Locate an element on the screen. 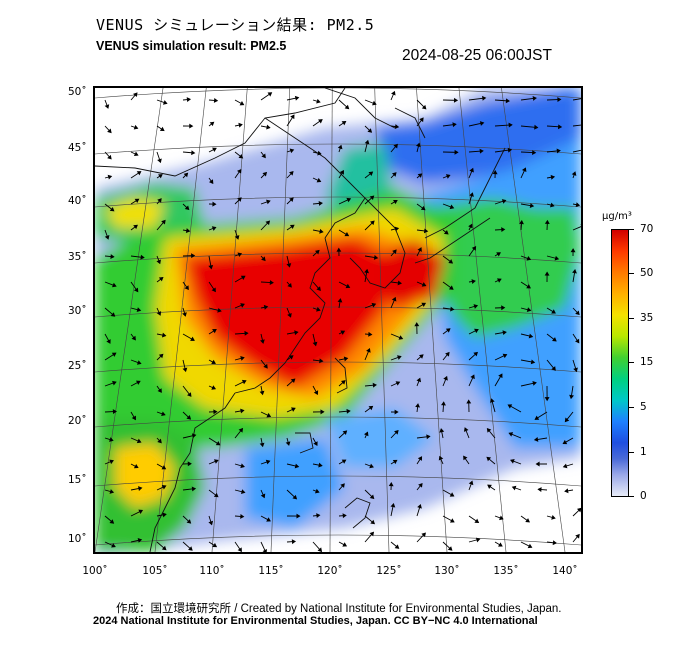  longitude-tick-label: 135˚ is located at coordinates (506, 571).